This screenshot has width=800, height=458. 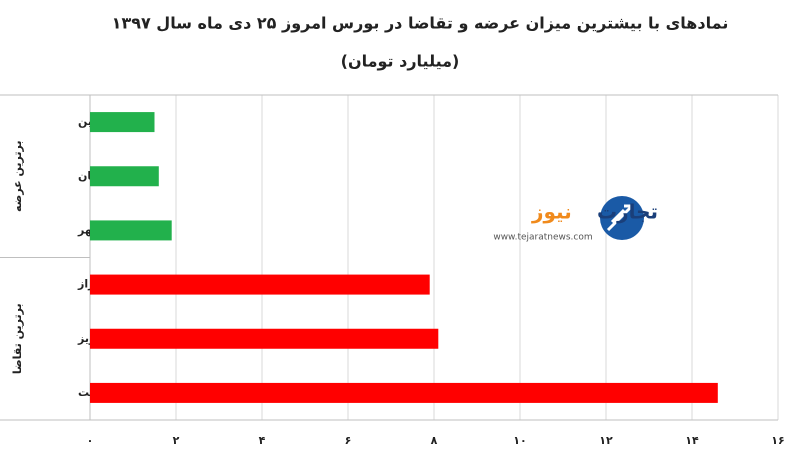 What do you see at coordinates (551, 212) in the screenshot?
I see `logo-word: نیوز` at bounding box center [551, 212].